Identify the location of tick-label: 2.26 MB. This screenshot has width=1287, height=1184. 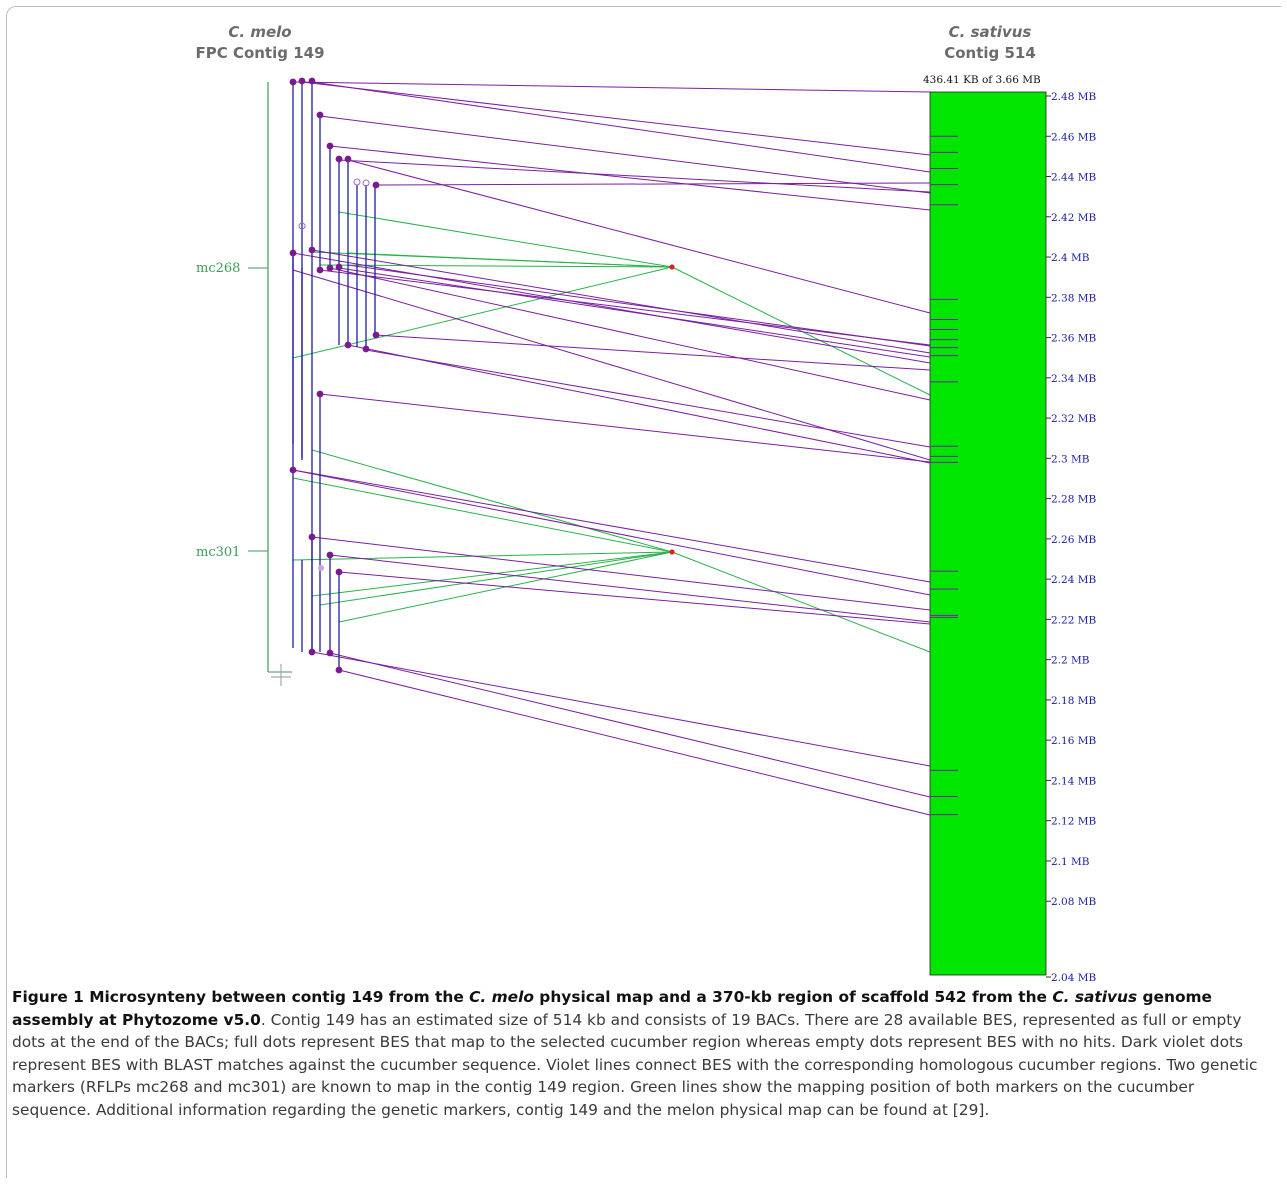
(1073, 540).